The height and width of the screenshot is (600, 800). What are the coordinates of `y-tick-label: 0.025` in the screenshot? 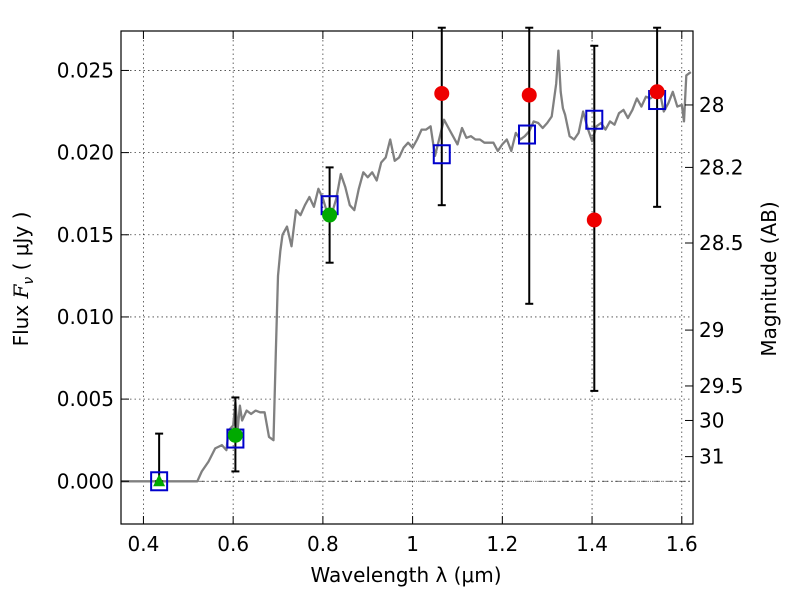 It's located at (85, 70).